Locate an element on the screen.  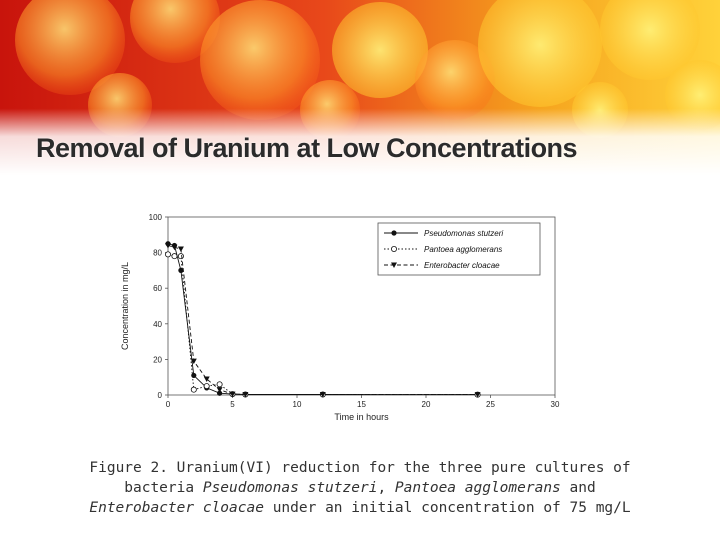
x-tick-label: 25 is located at coordinates (490, 404).